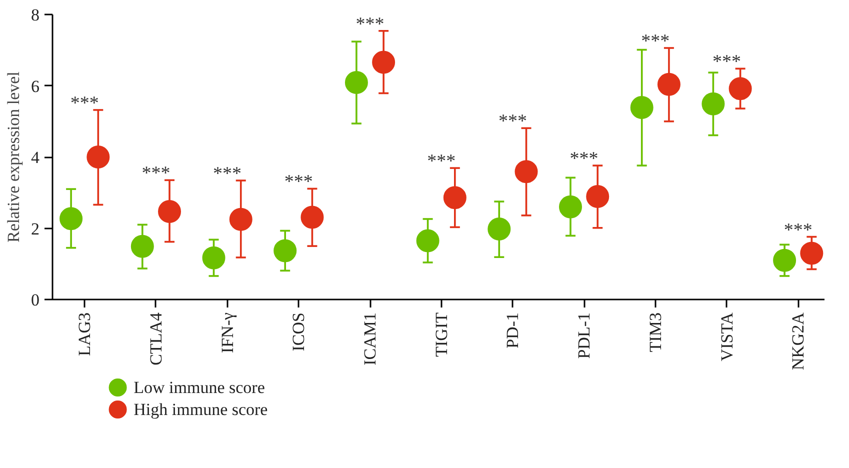 This screenshot has height=468, width=849. I want to click on x-tick-label: IFN-γ, so click(227, 333).